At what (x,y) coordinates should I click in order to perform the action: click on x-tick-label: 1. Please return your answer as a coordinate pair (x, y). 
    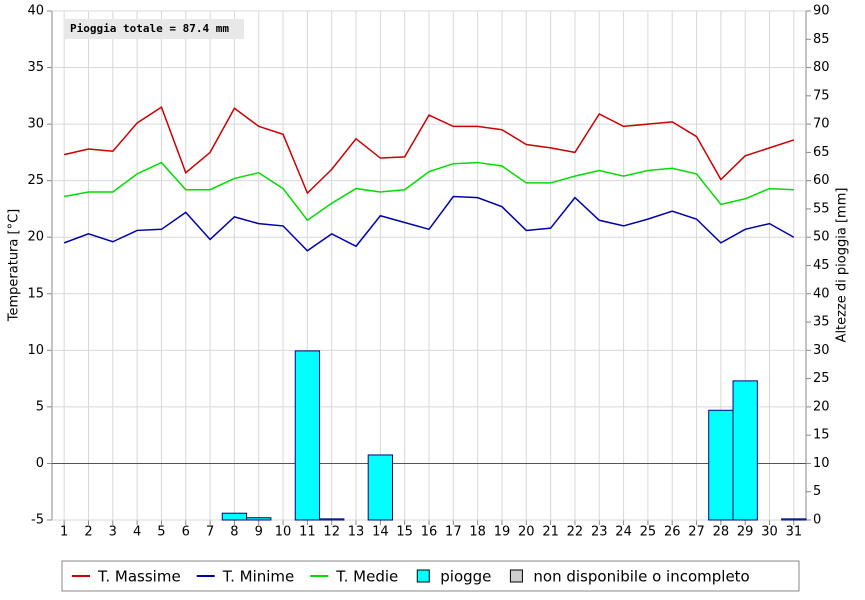
    Looking at the image, I should click on (64, 532).